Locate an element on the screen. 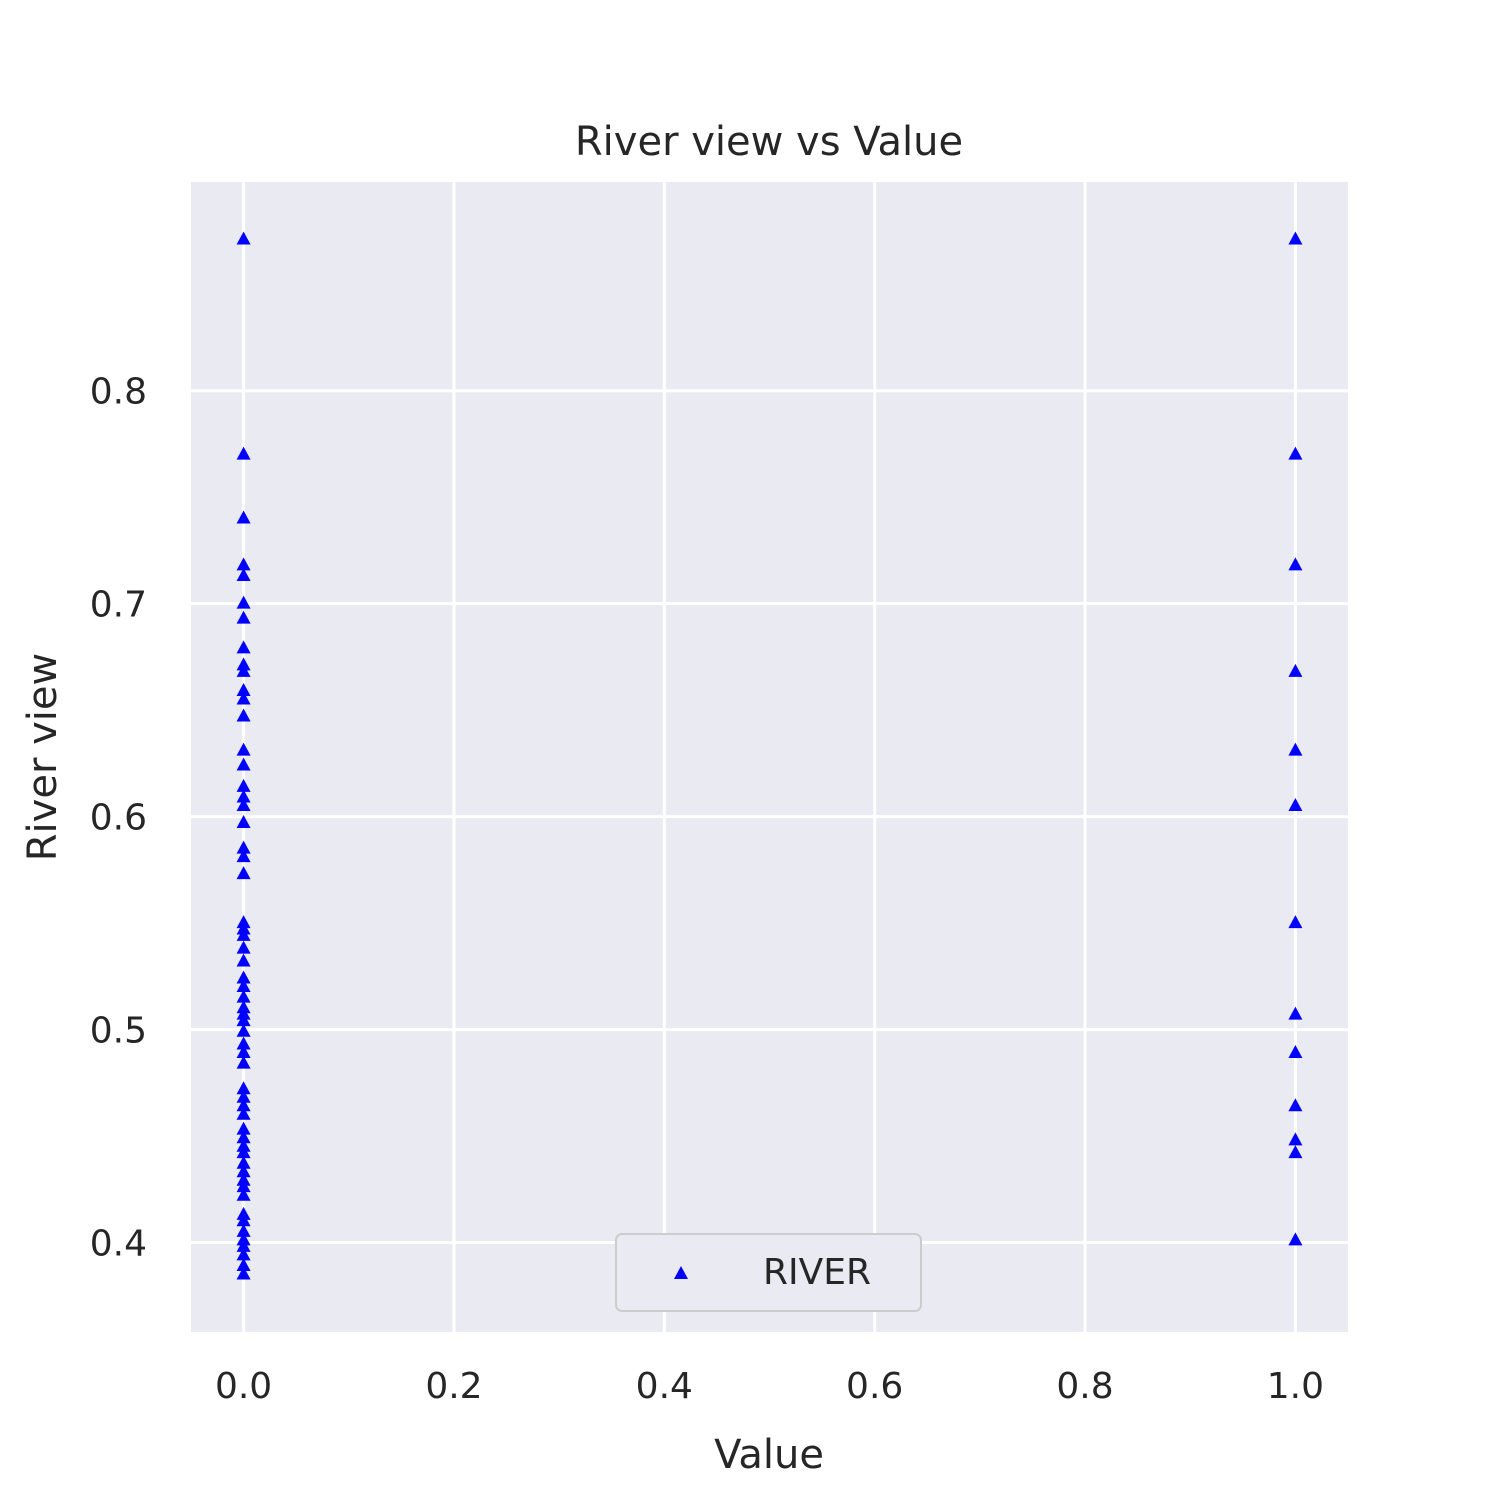 This screenshot has width=1500, height=1500. y-tick-label: 0.8 is located at coordinates (118, 392).